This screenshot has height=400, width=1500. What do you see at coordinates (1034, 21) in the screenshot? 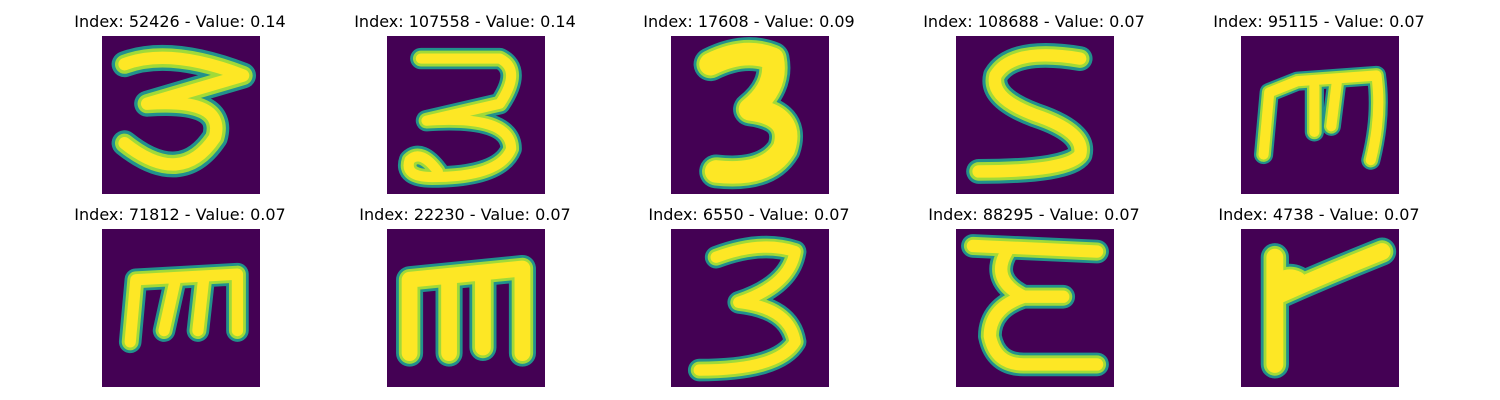
I see `panel-title: Index: 108688 - Value: 0.07` at bounding box center [1034, 21].